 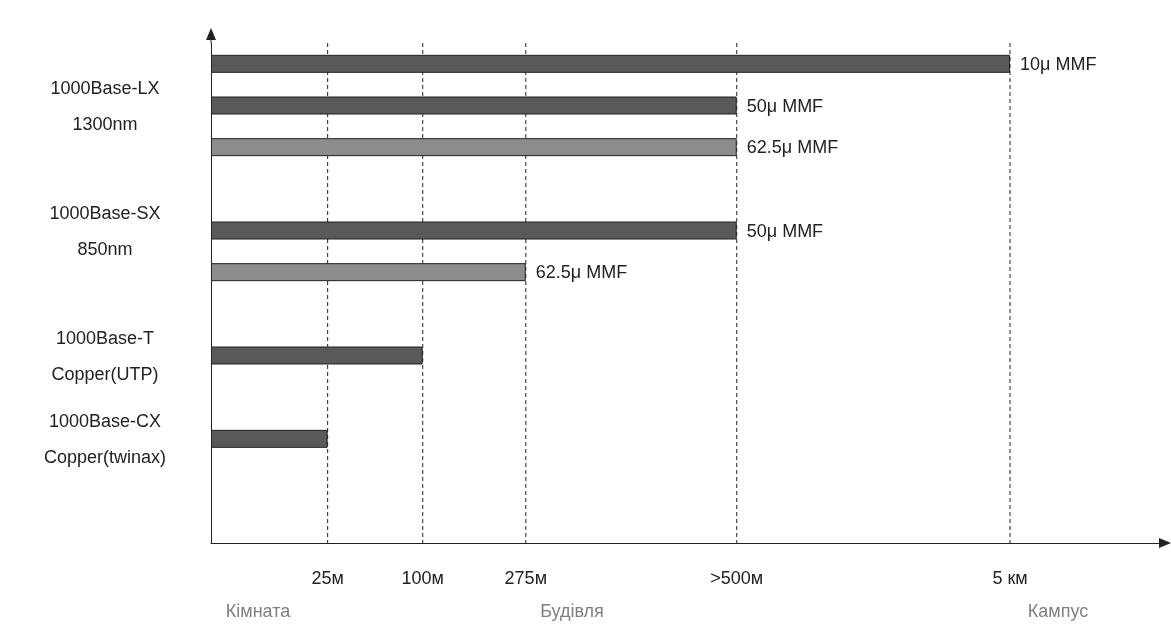 What do you see at coordinates (422, 578) in the screenshot?
I see `ref-line-label: 100м` at bounding box center [422, 578].